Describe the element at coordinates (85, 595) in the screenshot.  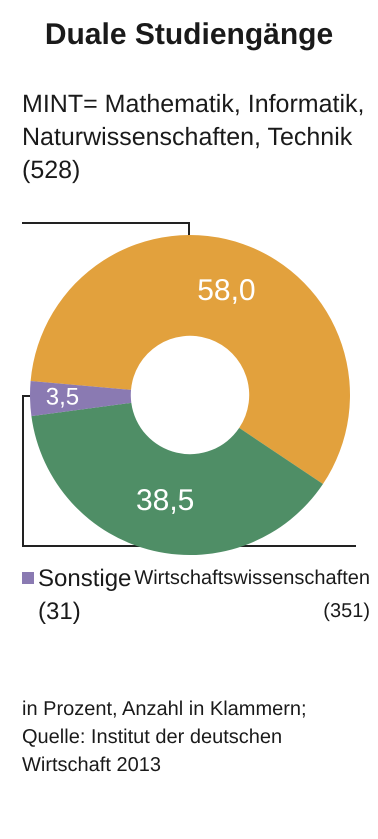
I see `legend-label: Sonstige (31)` at that location.